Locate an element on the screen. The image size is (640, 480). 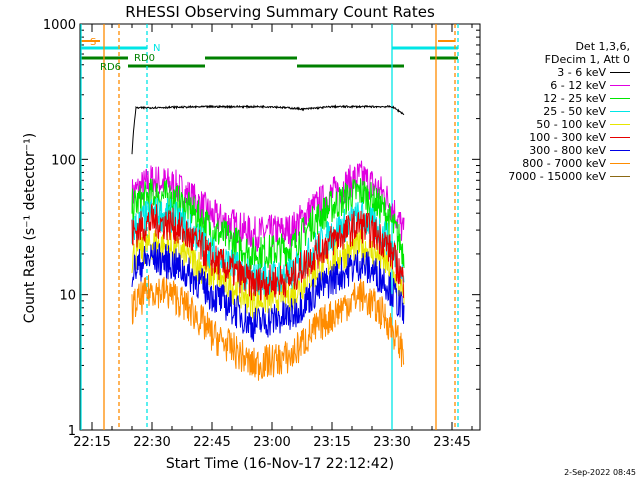
x-axis-label: Start Time (16-Nov-17 22:12:42) is located at coordinates (280, 464).